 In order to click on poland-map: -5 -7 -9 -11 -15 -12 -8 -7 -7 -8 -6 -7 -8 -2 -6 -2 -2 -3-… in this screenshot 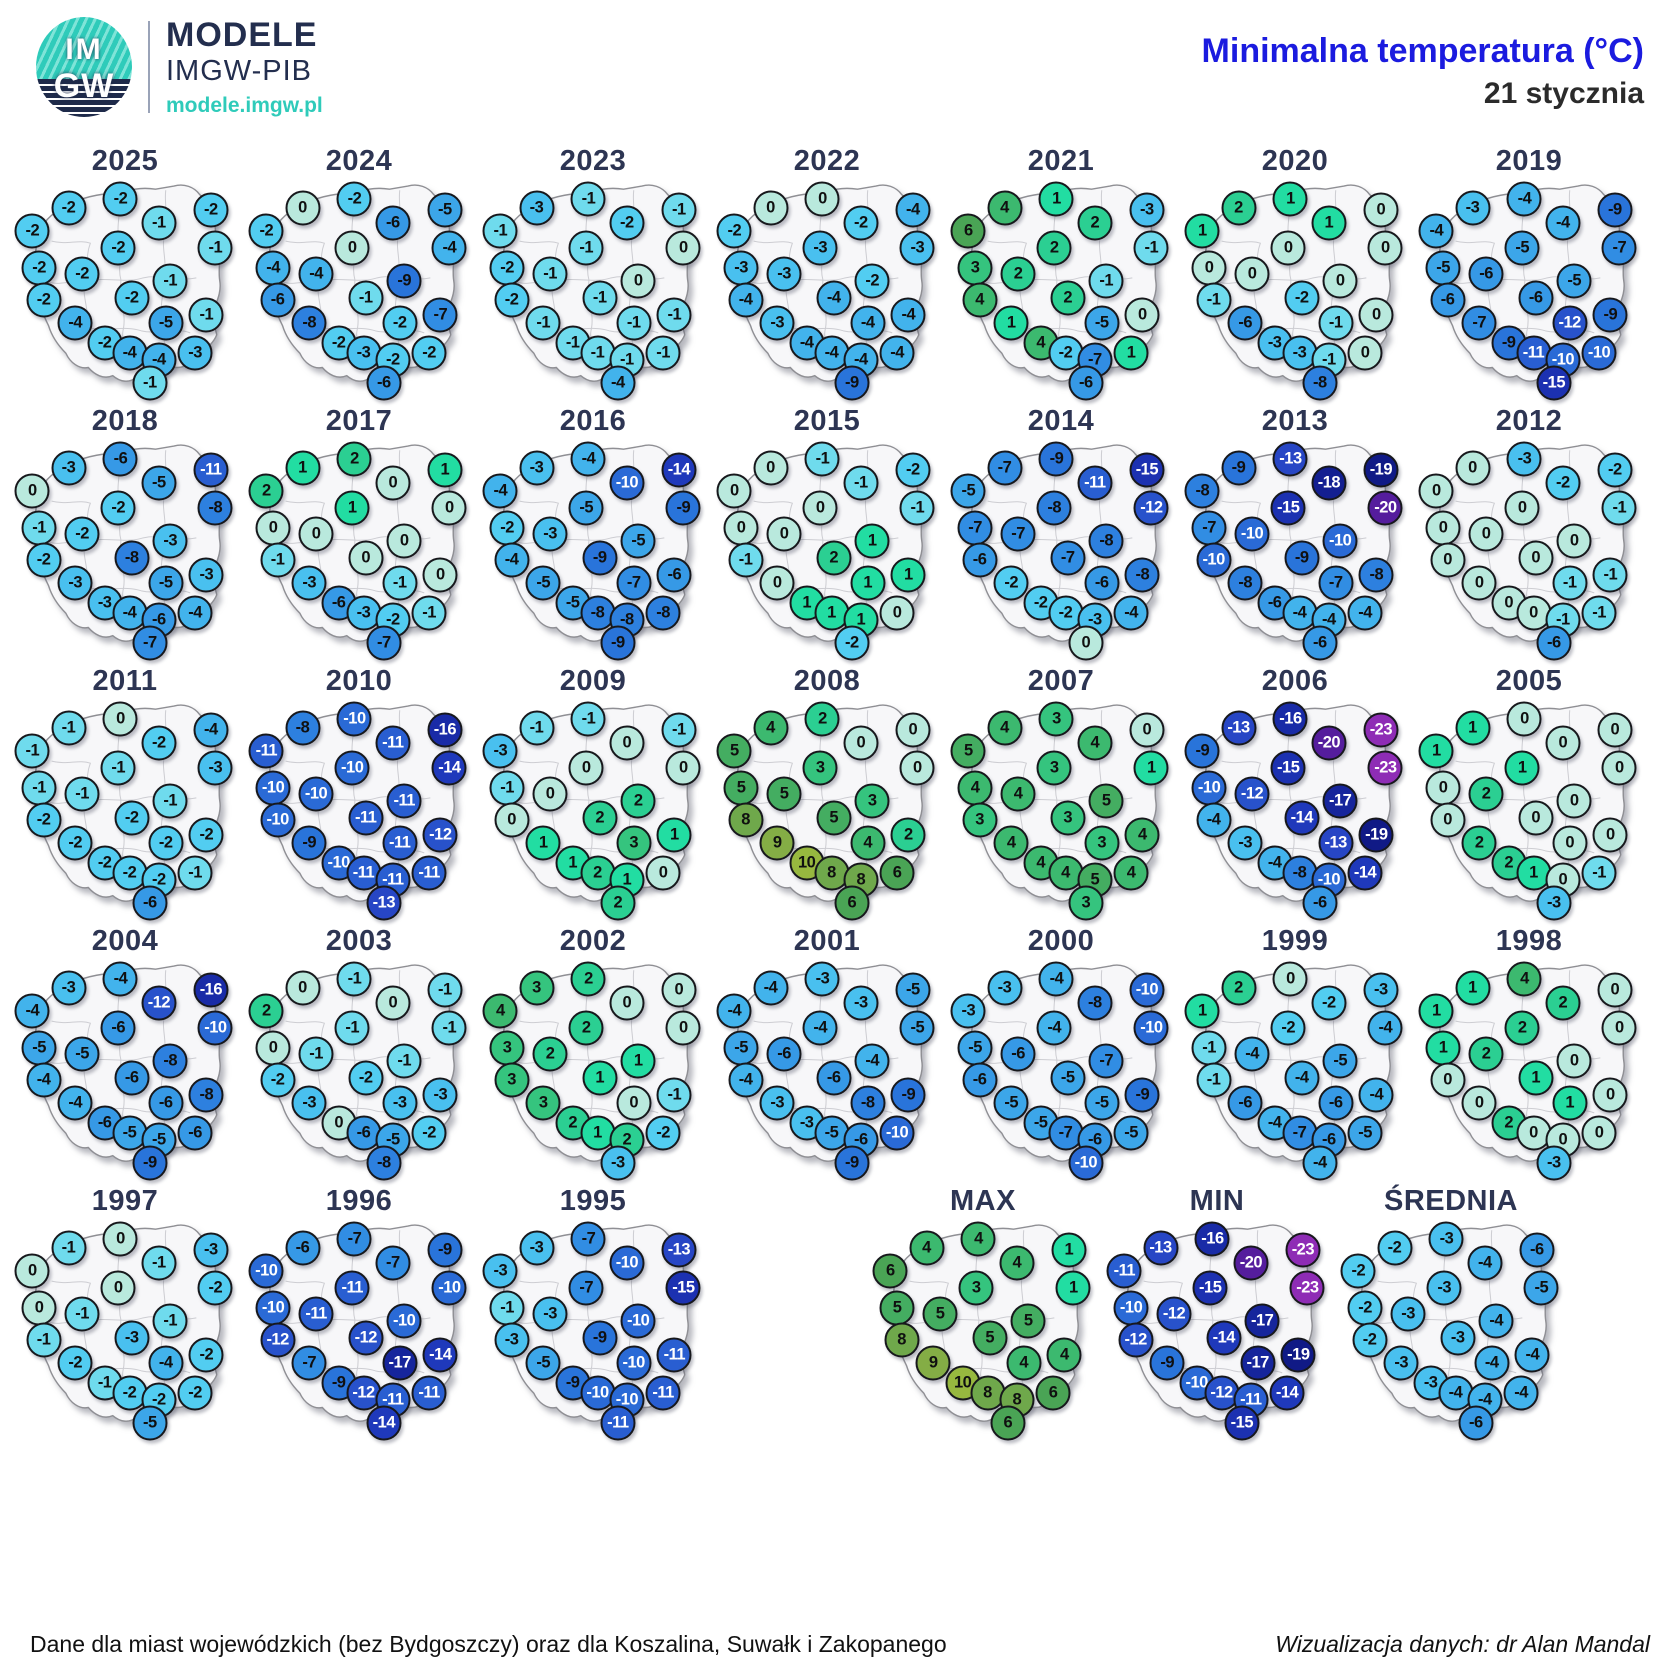, I will do `click(1061, 550)`.